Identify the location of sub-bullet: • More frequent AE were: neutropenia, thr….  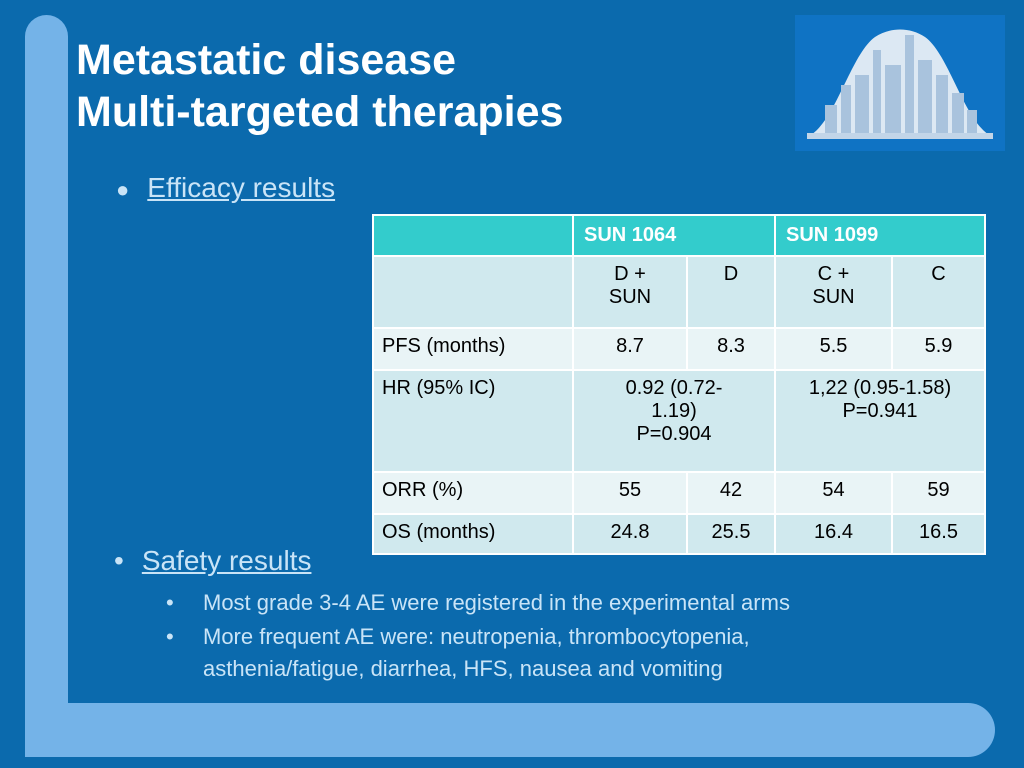
(526, 653).